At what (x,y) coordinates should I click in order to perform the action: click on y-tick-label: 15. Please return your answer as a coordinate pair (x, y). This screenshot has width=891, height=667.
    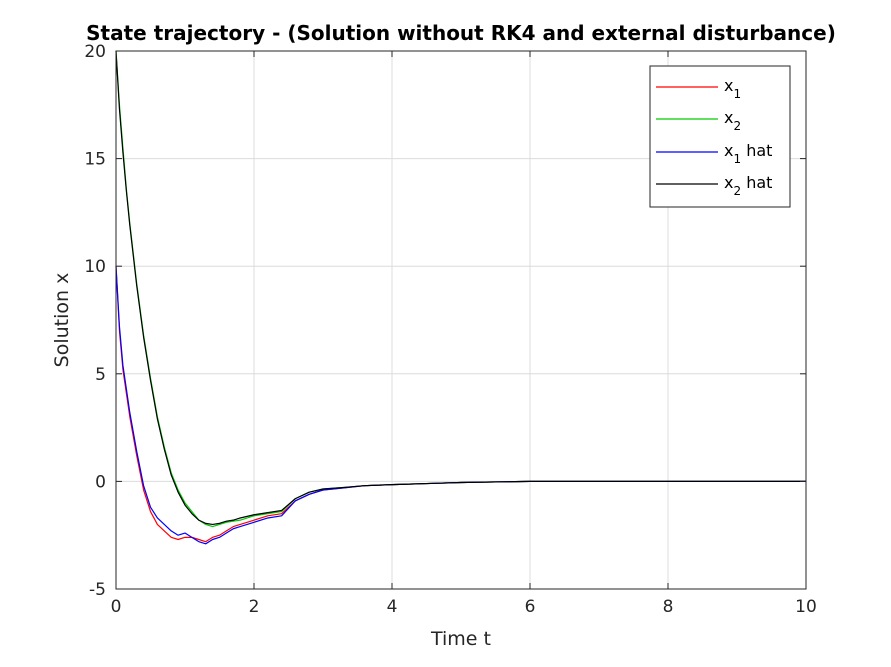
    Looking at the image, I should click on (95, 160).